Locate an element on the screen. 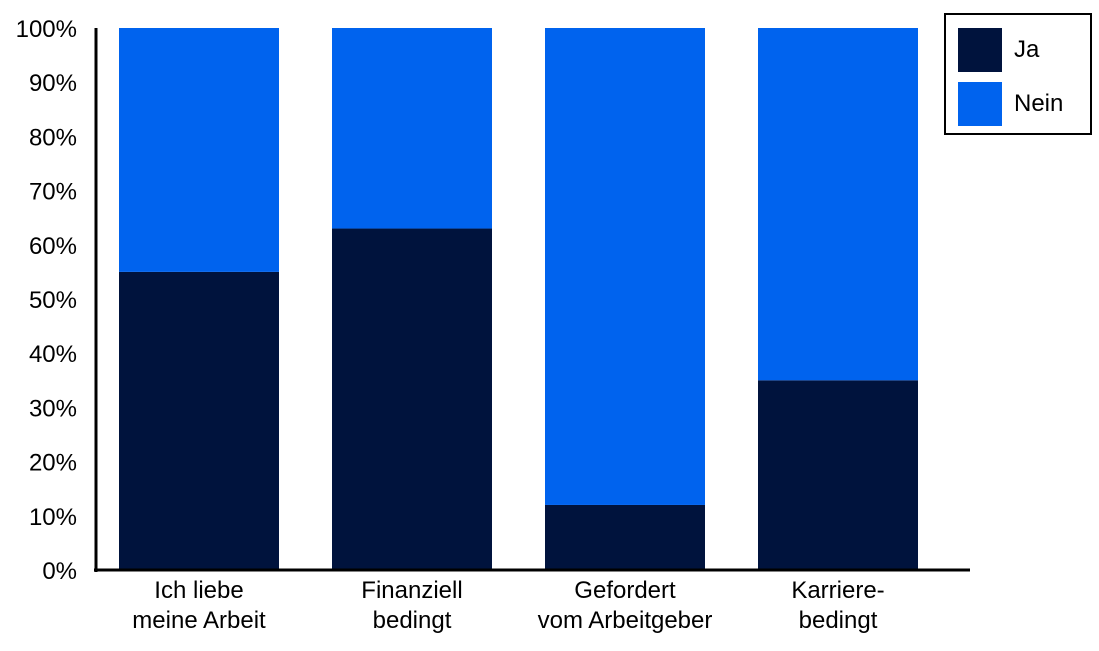 The width and height of the screenshot is (1099, 651). legend: Ja Nein is located at coordinates (1018, 74).